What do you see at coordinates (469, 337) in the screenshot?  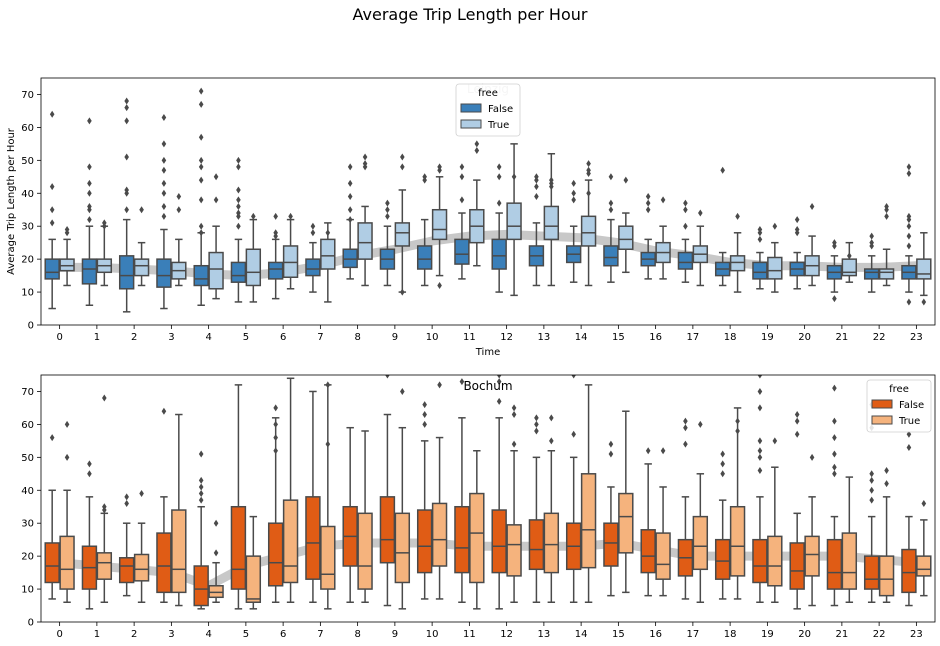 I see `x-tick-label: 11` at bounding box center [469, 337].